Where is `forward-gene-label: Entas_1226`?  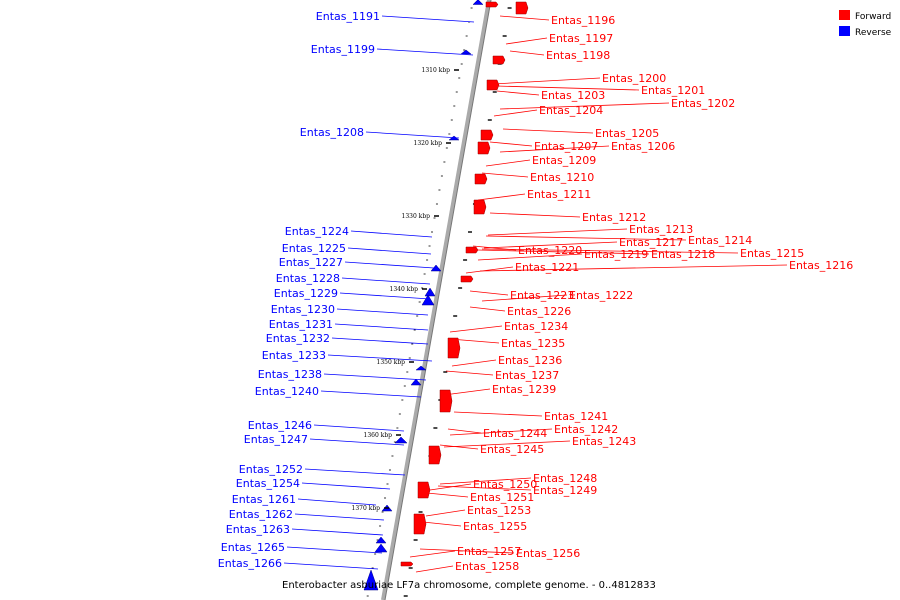
forward-gene-label: Entas_1226 is located at coordinates (539, 311).